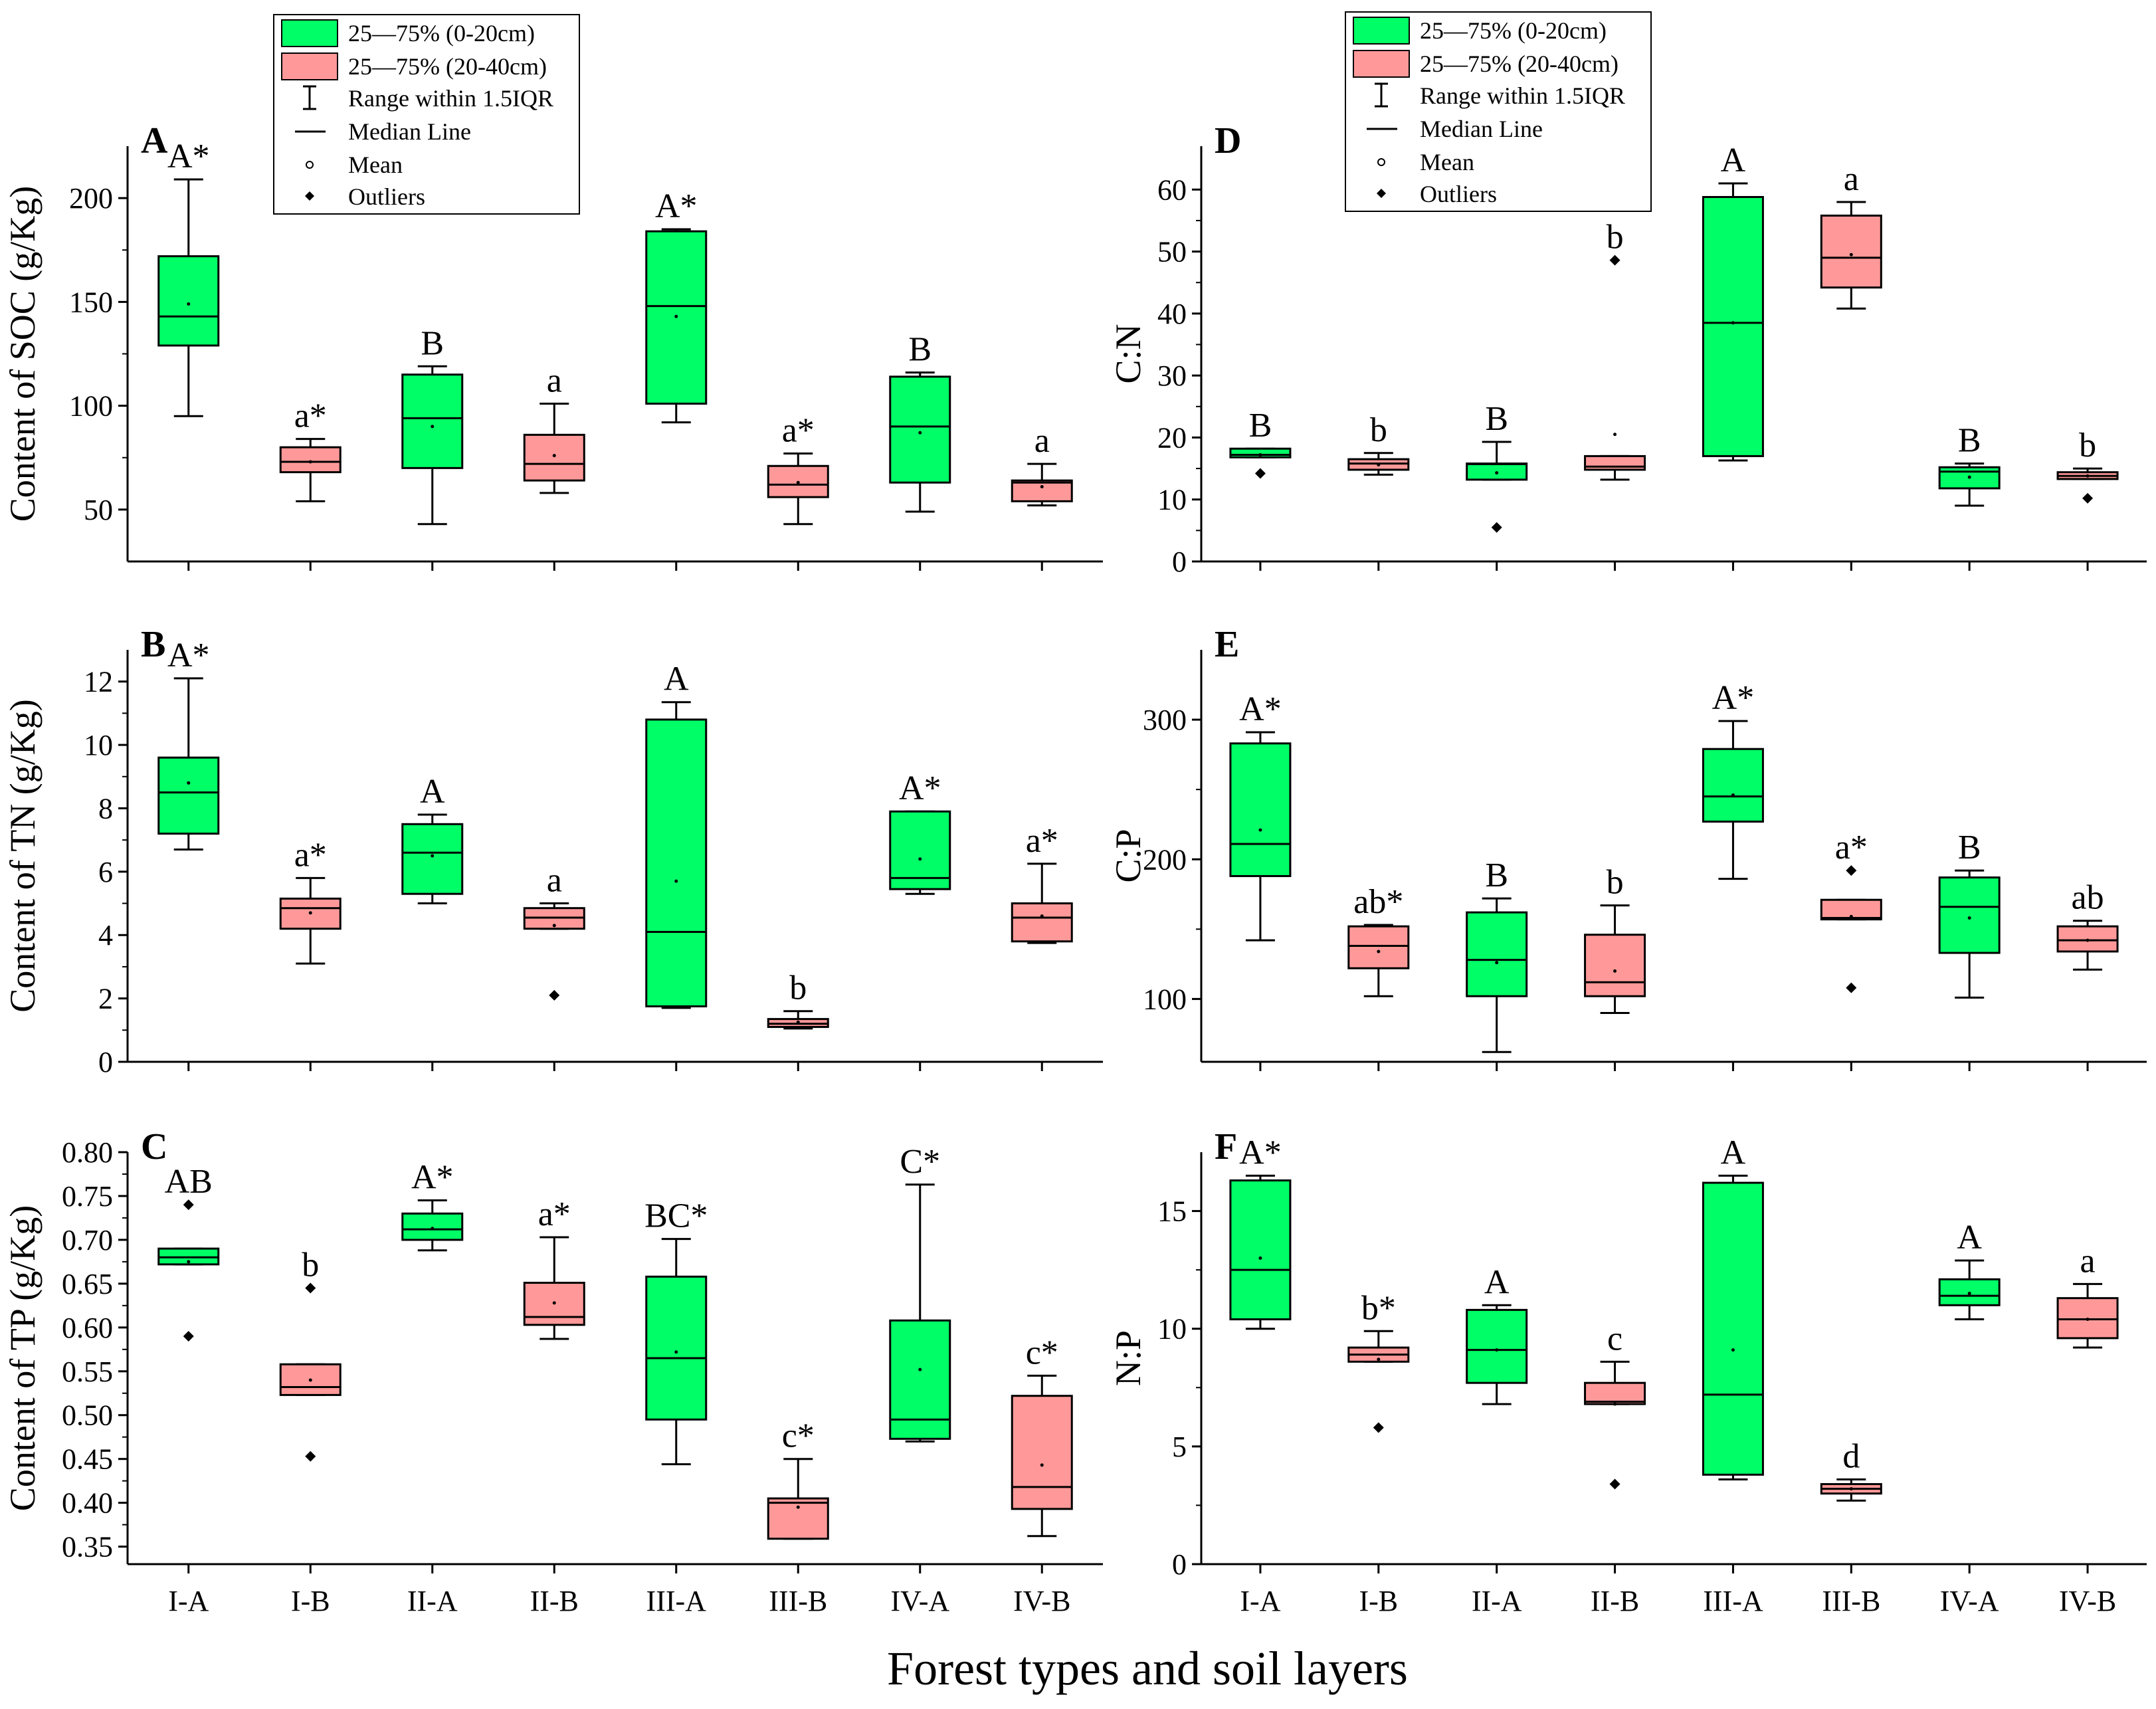  What do you see at coordinates (1165, 999) in the screenshot?
I see `y-tick-label: 100` at bounding box center [1165, 999].